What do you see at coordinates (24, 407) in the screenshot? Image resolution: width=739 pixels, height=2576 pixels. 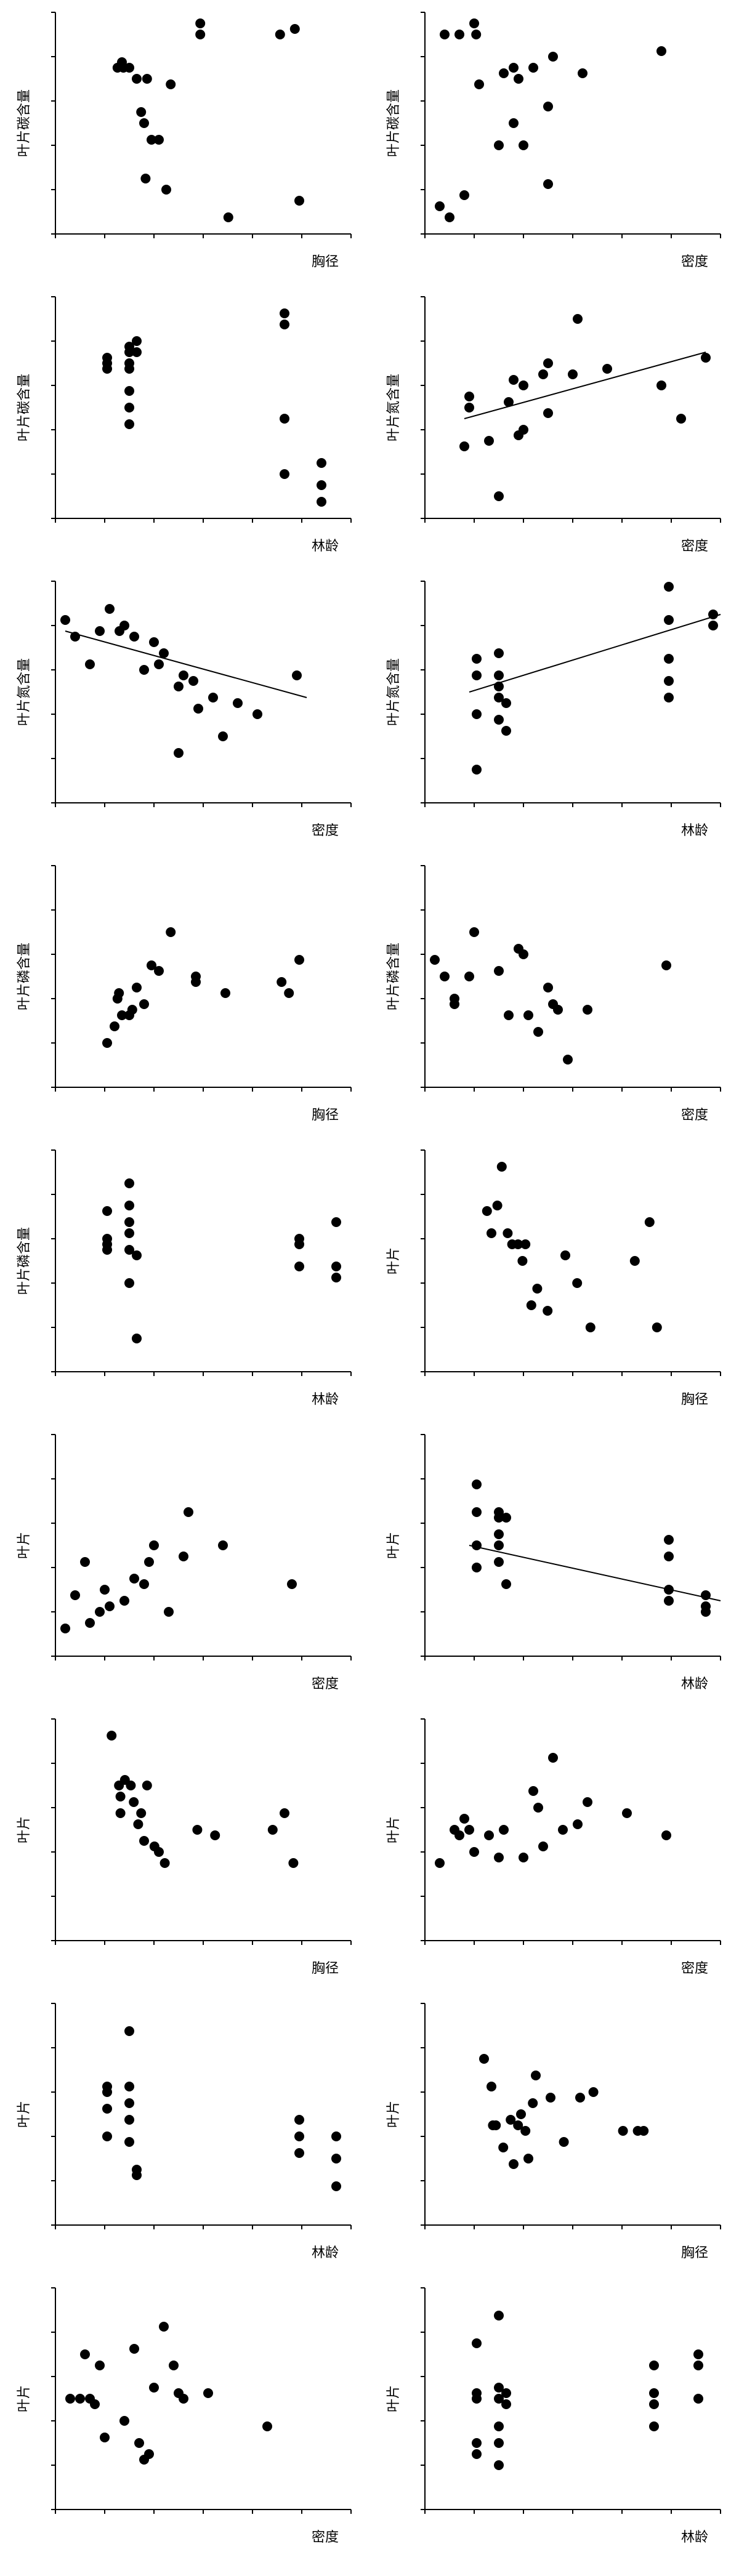 I see `y-axis-label: 叶片碳含量` at bounding box center [24, 407].